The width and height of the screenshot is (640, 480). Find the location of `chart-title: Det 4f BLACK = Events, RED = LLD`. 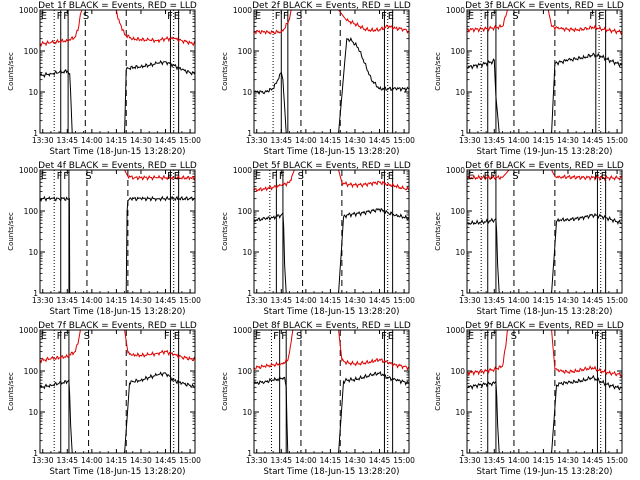

chart-title: Det 4f BLACK = Events, RED = LLD is located at coordinates (117, 166).